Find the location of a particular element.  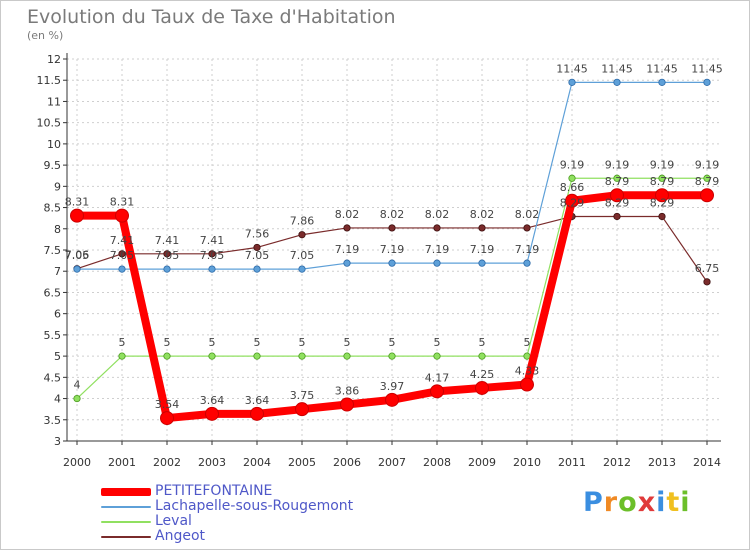

data-label: 7.06 is located at coordinates (77, 255).